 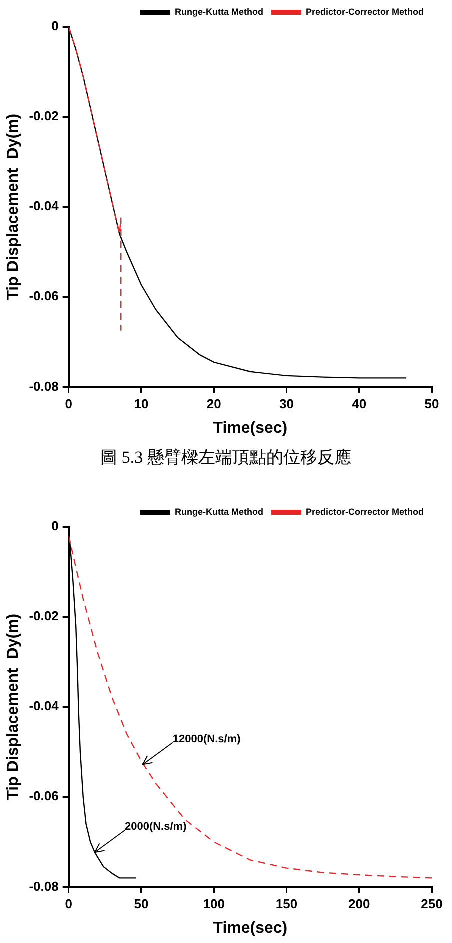 What do you see at coordinates (214, 904) in the screenshot?
I see `x-tick-label: 100` at bounding box center [214, 904].